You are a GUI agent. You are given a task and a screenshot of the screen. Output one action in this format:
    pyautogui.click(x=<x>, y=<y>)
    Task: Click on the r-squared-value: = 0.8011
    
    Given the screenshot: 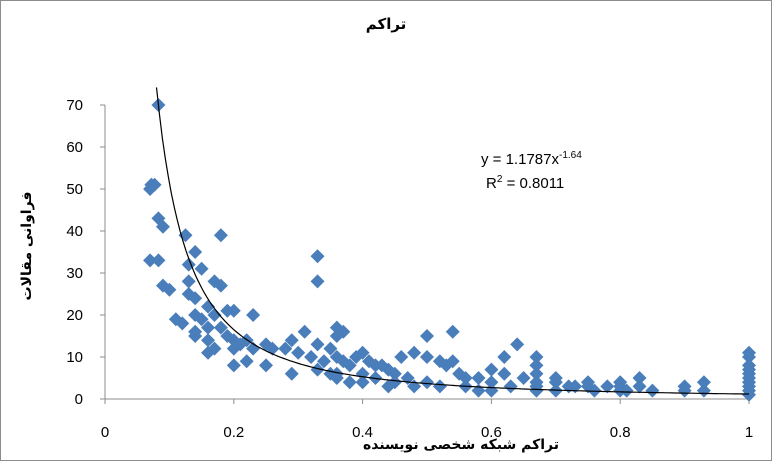 What is the action you would take?
    pyautogui.click(x=533, y=183)
    